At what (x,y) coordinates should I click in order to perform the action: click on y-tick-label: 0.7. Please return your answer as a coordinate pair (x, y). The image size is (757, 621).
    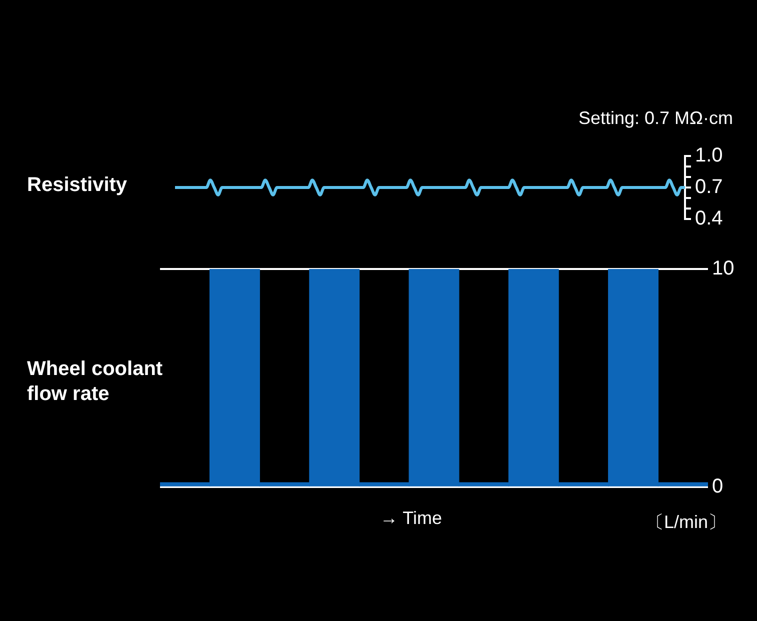
    Looking at the image, I should click on (709, 187).